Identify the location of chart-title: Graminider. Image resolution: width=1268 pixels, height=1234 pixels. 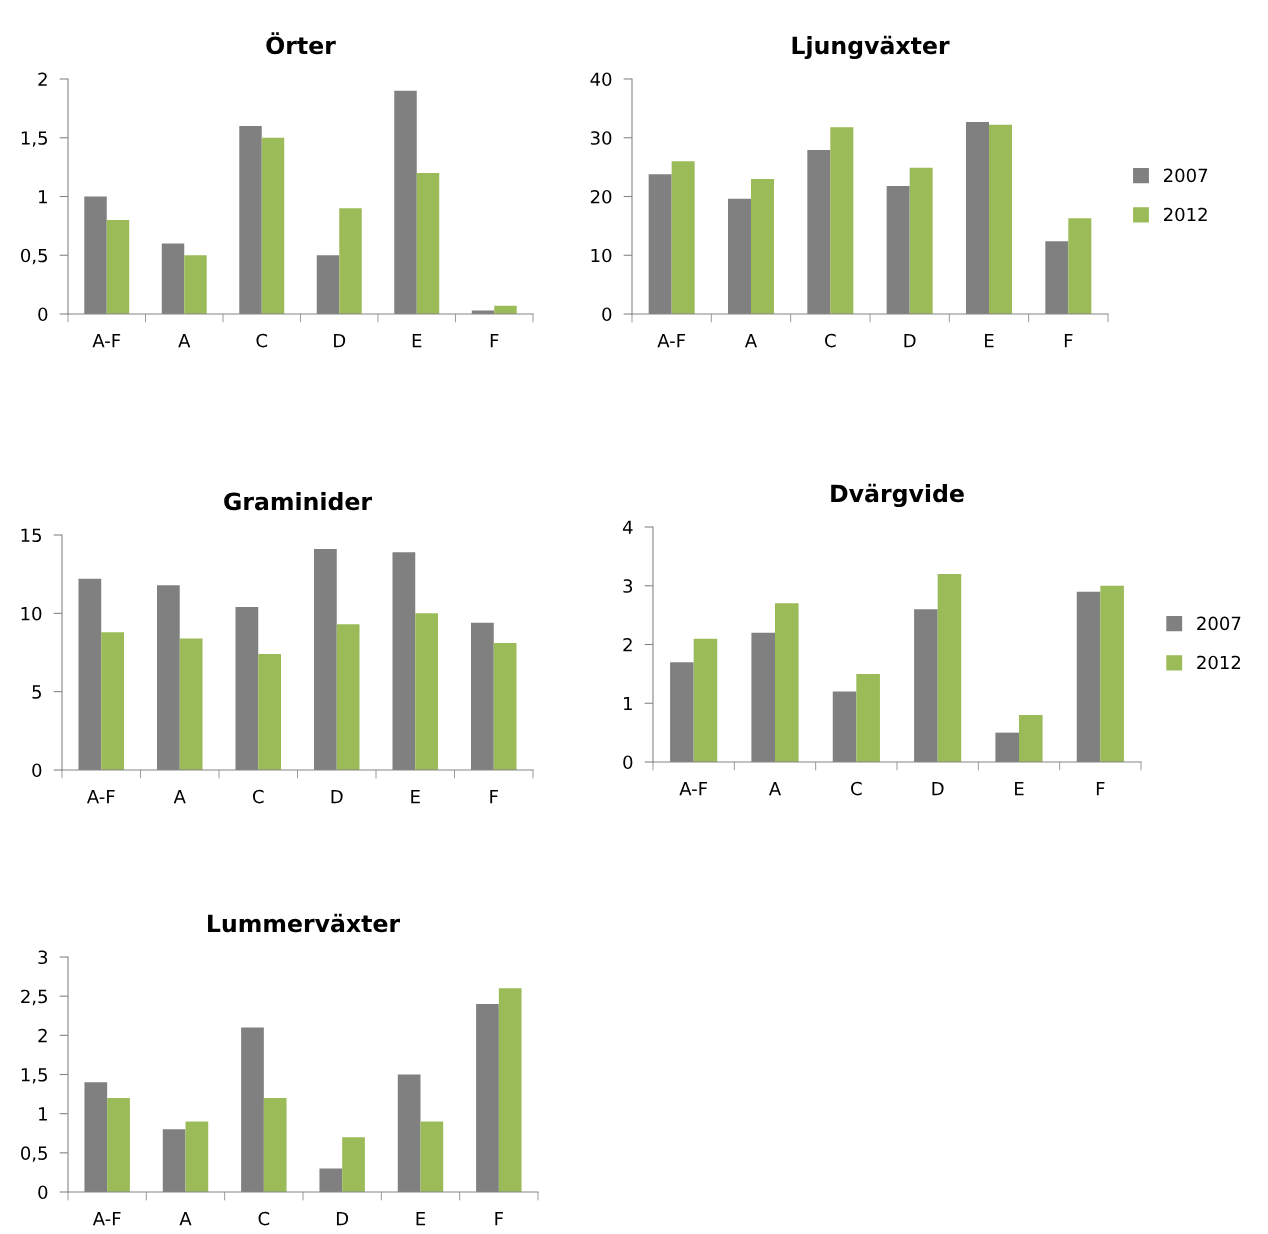
(298, 501).